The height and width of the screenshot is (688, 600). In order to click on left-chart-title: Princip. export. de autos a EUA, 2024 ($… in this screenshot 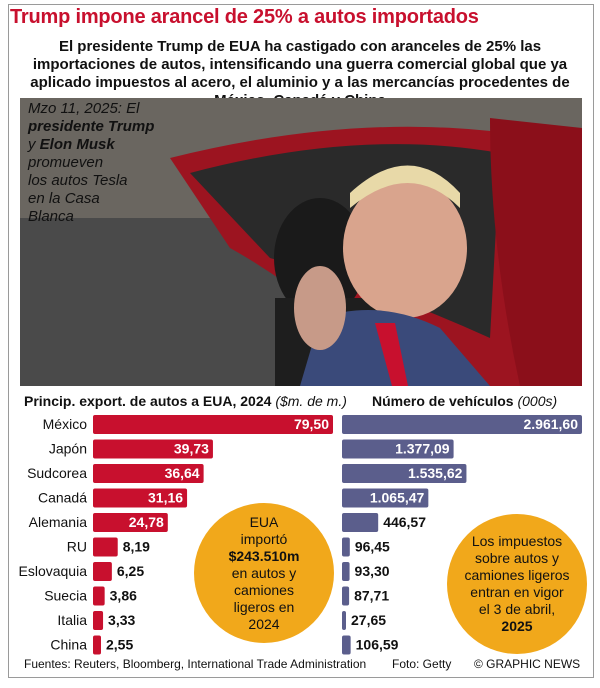, I will do `click(185, 401)`.